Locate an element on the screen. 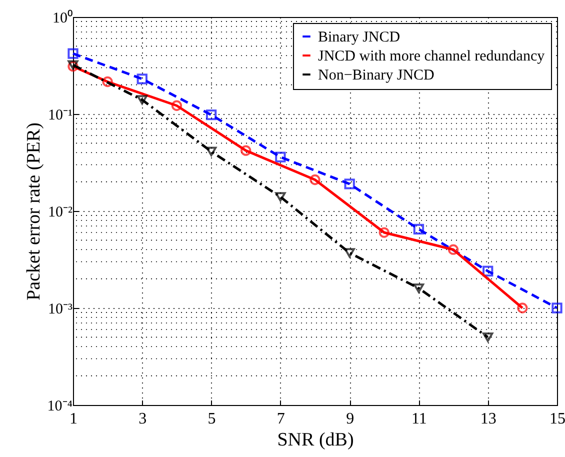  y-tick-label: 10⁻³ is located at coordinates (60, 310).